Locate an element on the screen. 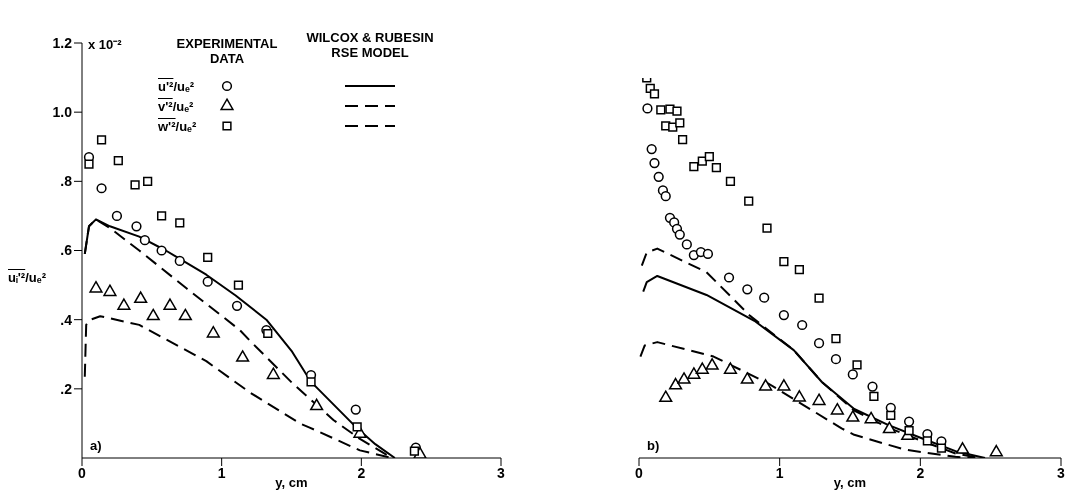 Image resolution: width=1066 pixels, height=501 pixels. annotation: EXPERIMENTAL DATA is located at coordinates (227, 51).